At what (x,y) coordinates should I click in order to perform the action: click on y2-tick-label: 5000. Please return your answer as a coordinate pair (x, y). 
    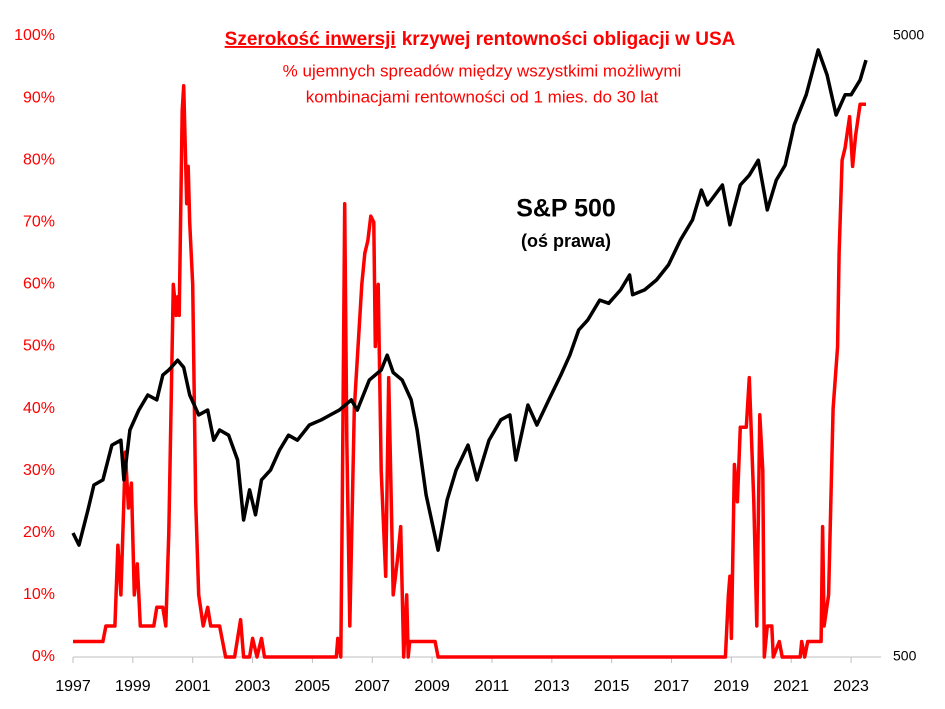
    Looking at the image, I should click on (908, 35).